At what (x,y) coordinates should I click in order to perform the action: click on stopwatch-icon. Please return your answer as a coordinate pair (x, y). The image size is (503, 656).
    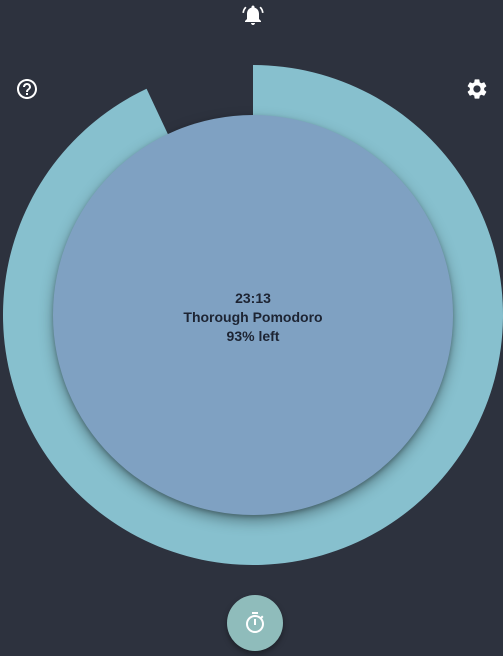
    Looking at the image, I should click on (255, 622).